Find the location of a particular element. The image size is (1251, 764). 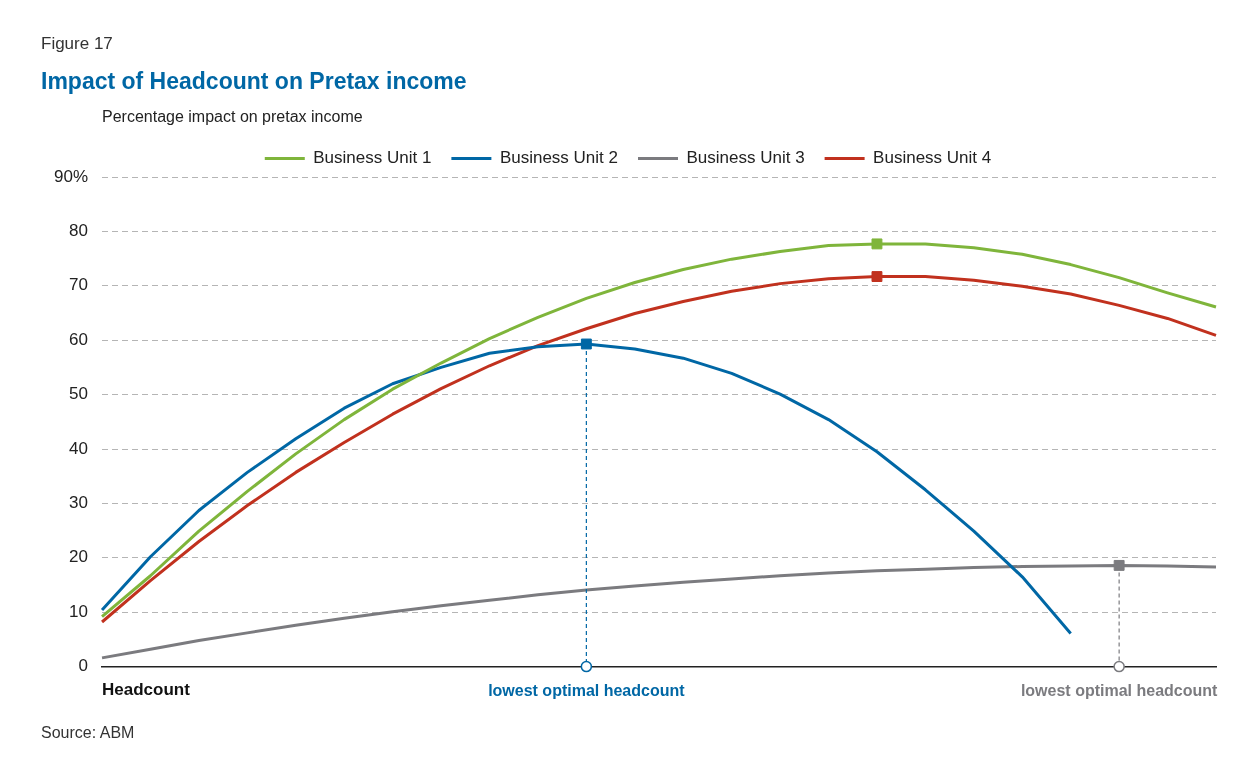

legend-label: Business Unit 4 is located at coordinates (932, 158).